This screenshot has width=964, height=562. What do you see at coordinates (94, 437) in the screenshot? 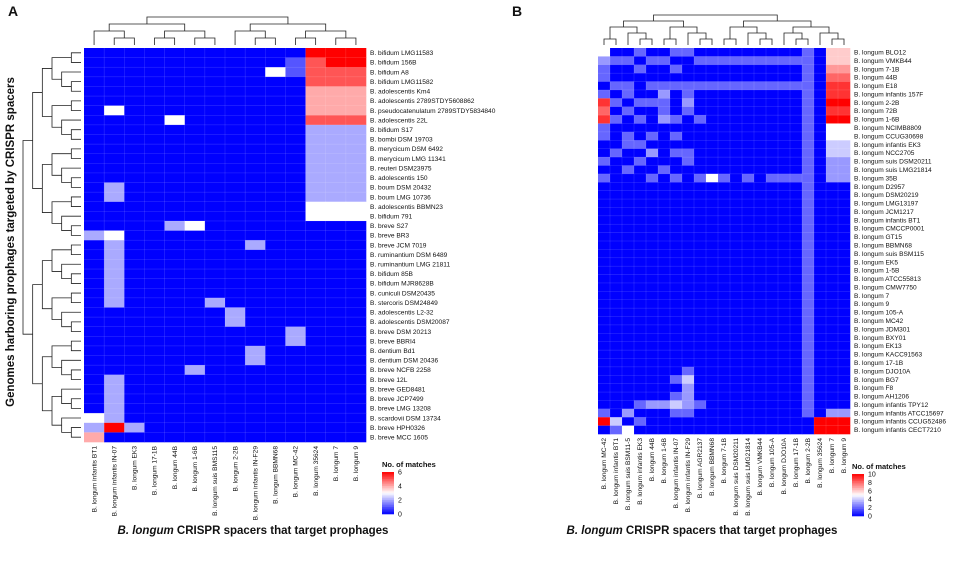
I see `panel-a-cell-r40-c0` at bounding box center [94, 437].